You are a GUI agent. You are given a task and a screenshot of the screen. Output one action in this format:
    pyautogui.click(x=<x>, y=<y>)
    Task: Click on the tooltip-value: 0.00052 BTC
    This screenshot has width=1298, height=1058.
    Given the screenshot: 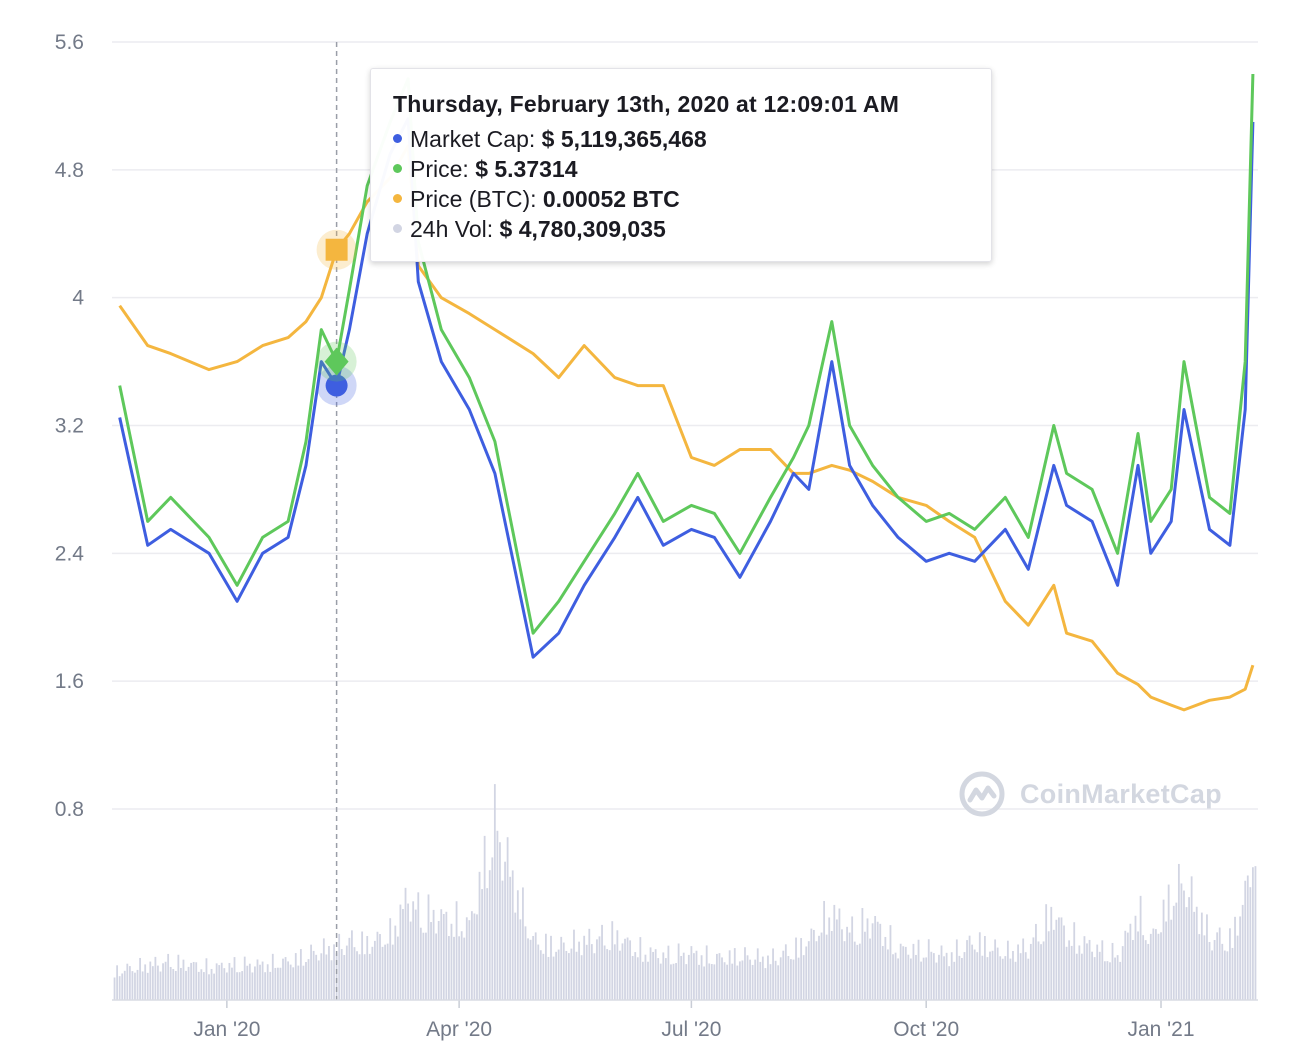 What is the action you would take?
    pyautogui.click(x=611, y=199)
    